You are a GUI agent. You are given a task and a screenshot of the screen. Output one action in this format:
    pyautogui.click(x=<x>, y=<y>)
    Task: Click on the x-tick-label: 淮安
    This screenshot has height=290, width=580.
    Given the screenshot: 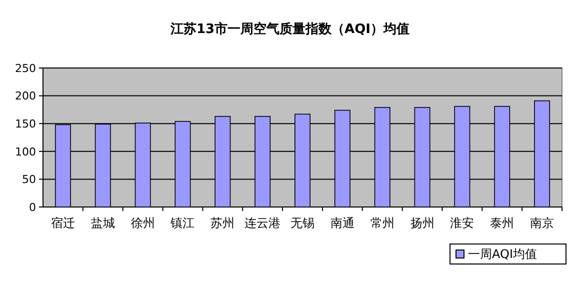 What is the action you would take?
    pyautogui.click(x=462, y=223)
    